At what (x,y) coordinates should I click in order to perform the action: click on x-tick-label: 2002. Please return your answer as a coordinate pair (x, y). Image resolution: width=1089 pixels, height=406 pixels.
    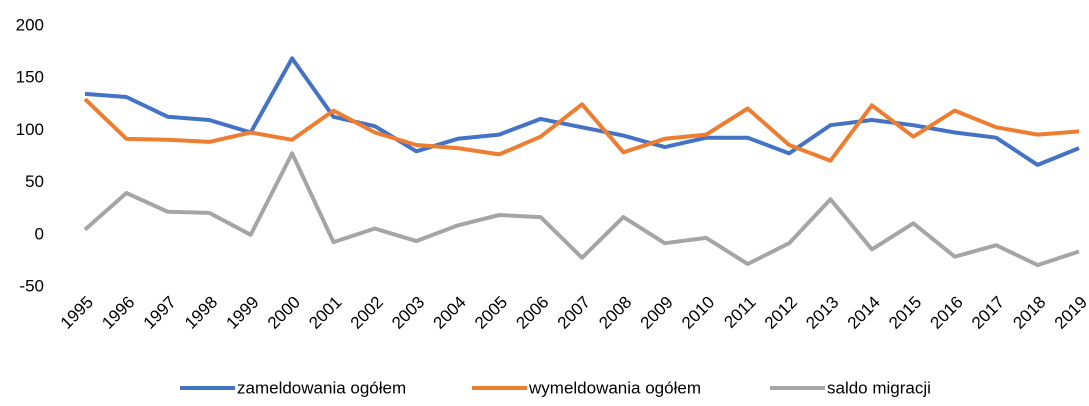
    Looking at the image, I should click on (367, 313).